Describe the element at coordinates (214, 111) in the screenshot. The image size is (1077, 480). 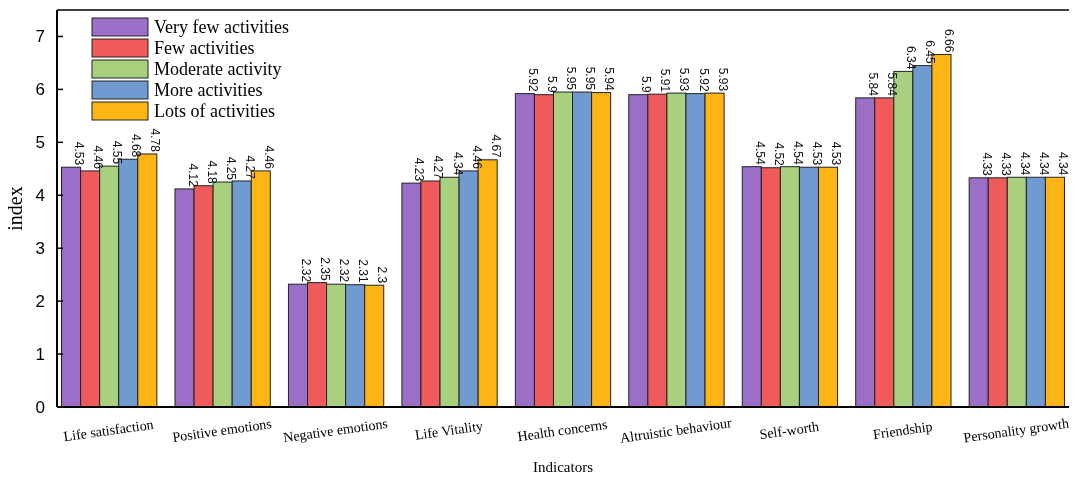
I see `legend-label: Lots of activities` at that location.